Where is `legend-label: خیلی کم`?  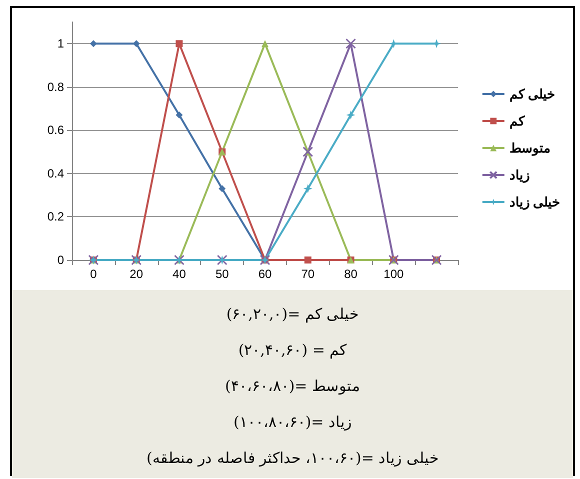
legend-label: خیلی کم is located at coordinates (532, 94).